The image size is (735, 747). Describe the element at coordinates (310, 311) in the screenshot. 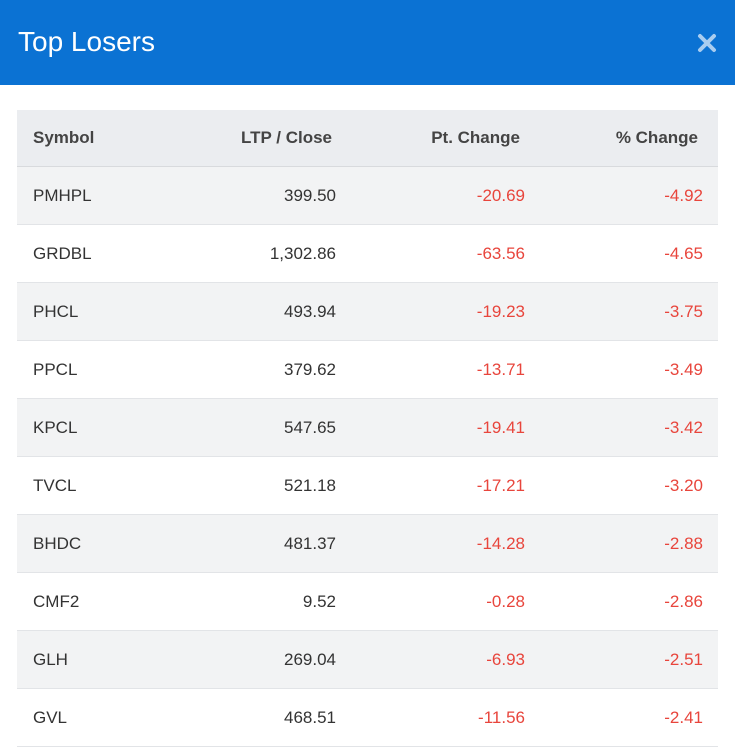

I see `table-cell: 493.94` at that location.